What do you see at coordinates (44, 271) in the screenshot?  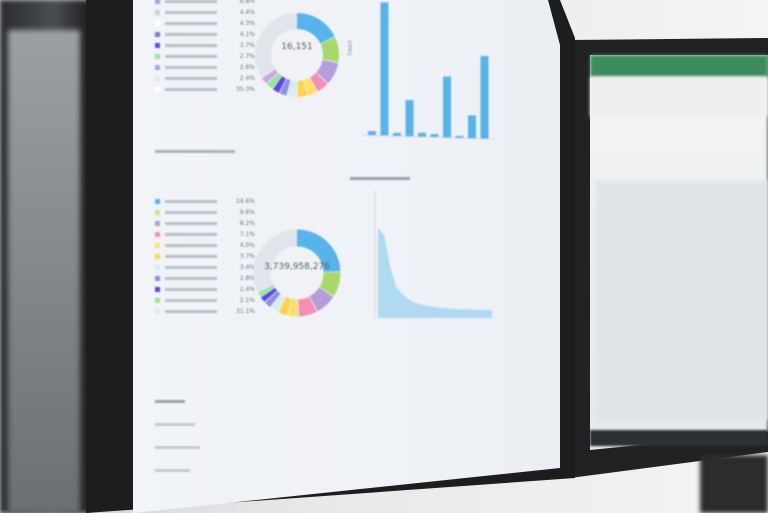 I see `left-monitor-screen` at bounding box center [44, 271].